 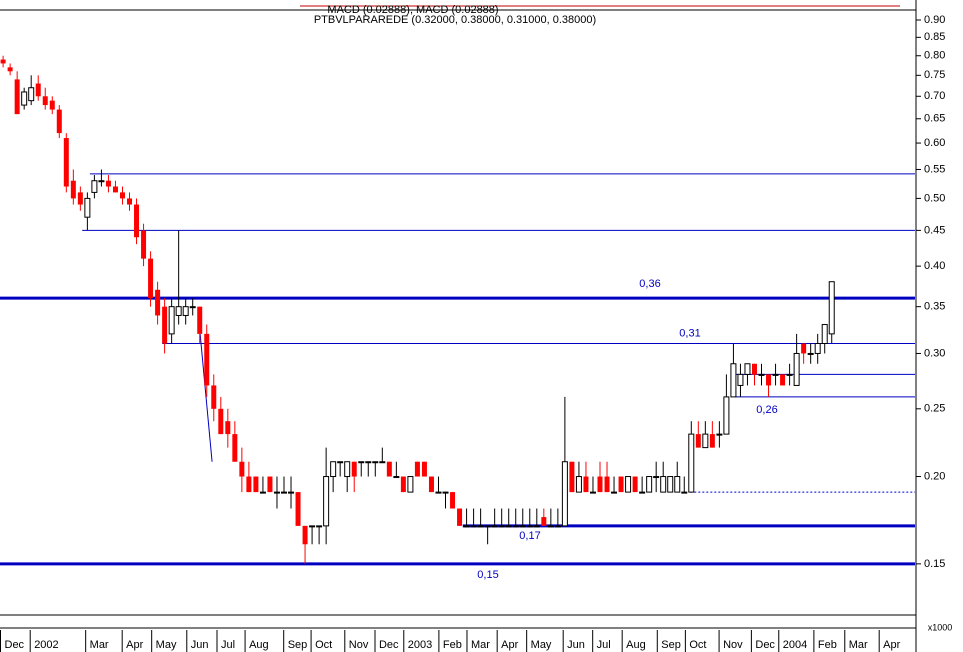 What do you see at coordinates (766, 410) in the screenshot?
I see `support-label: 0,26` at bounding box center [766, 410].